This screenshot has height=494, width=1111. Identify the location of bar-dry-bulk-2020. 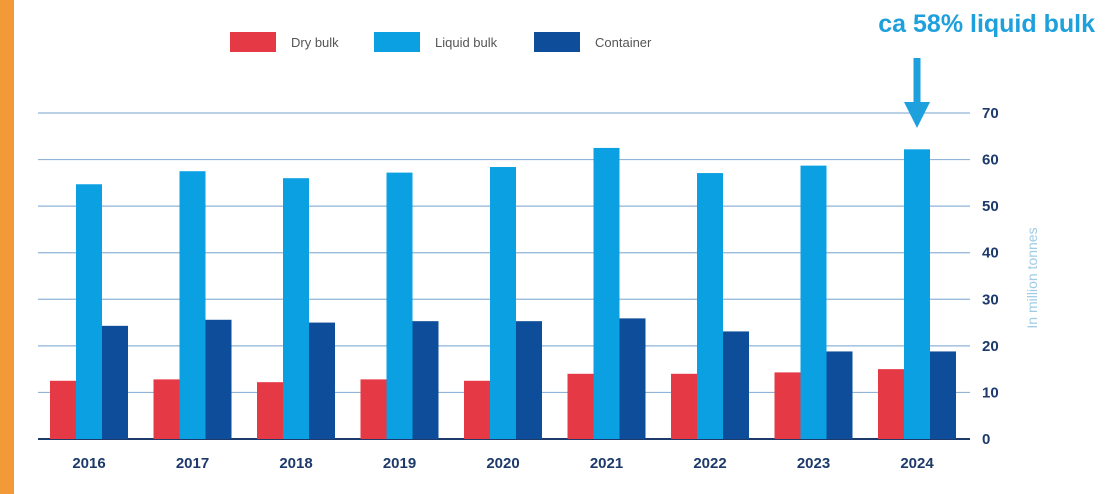
(477, 409).